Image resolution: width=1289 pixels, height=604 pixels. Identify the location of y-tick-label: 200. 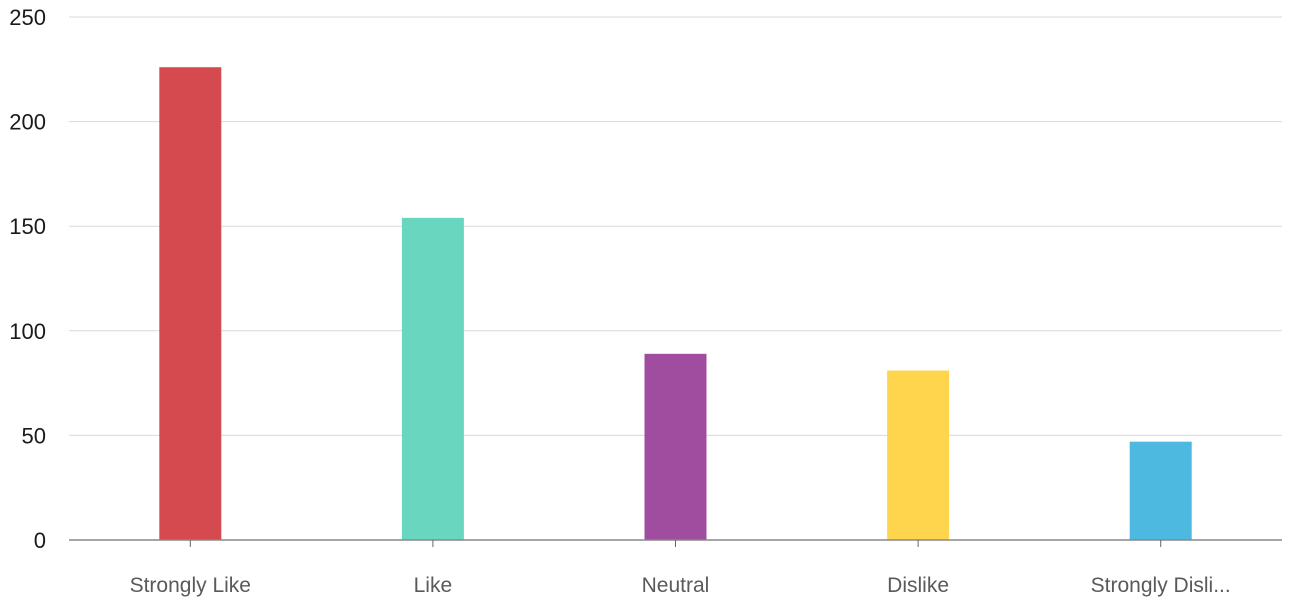
(27, 122).